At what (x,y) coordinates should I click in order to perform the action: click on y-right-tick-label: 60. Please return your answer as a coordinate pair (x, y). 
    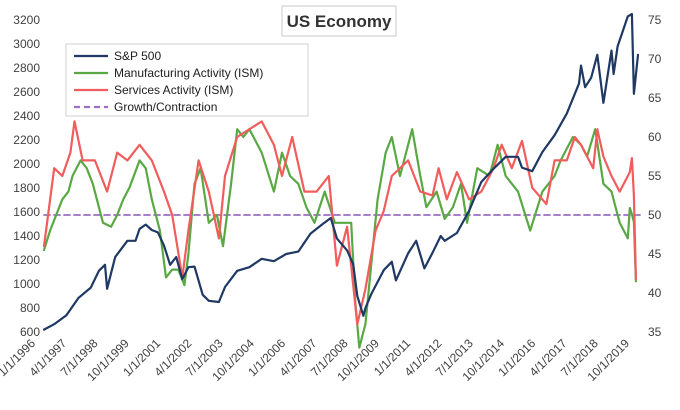
    Looking at the image, I should click on (655, 137).